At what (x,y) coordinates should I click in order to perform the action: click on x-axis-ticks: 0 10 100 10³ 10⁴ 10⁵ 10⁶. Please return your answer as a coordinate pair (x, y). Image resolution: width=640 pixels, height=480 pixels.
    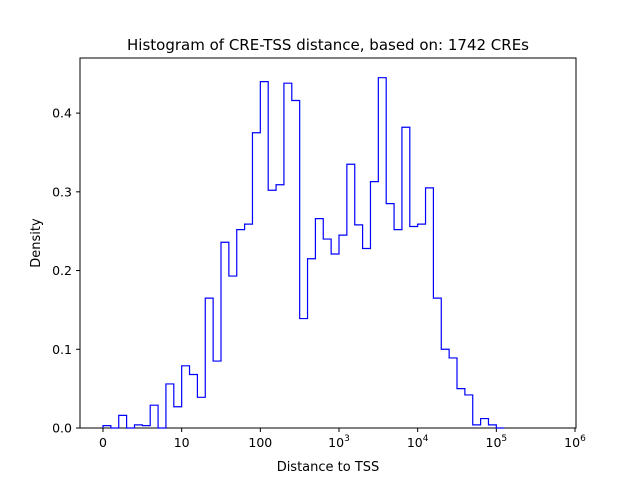
    Looking at the image, I should click on (342, 439).